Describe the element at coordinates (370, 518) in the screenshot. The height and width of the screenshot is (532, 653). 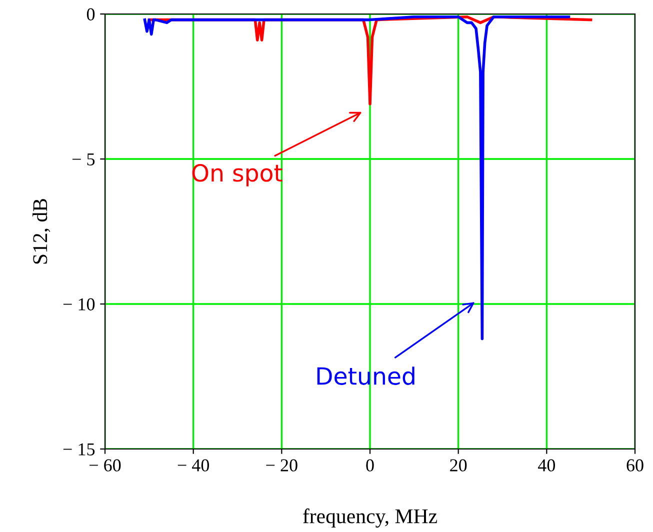
I see `x-axis-title: frequency, MHz` at that location.